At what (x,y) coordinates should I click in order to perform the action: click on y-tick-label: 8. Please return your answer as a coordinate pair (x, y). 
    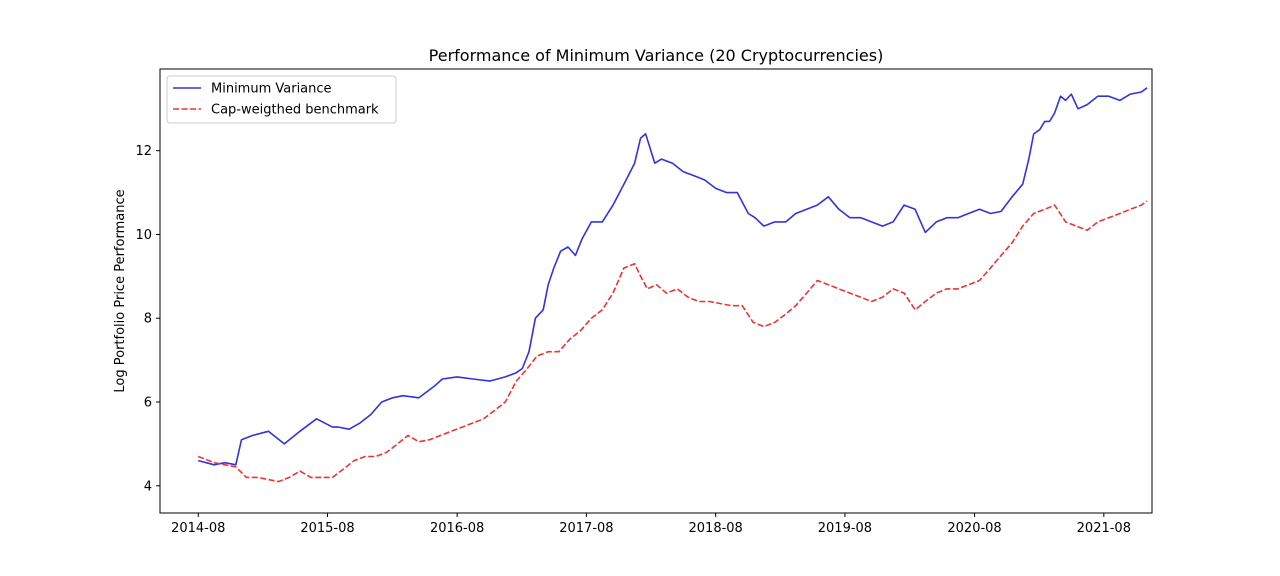
    Looking at the image, I should click on (148, 319).